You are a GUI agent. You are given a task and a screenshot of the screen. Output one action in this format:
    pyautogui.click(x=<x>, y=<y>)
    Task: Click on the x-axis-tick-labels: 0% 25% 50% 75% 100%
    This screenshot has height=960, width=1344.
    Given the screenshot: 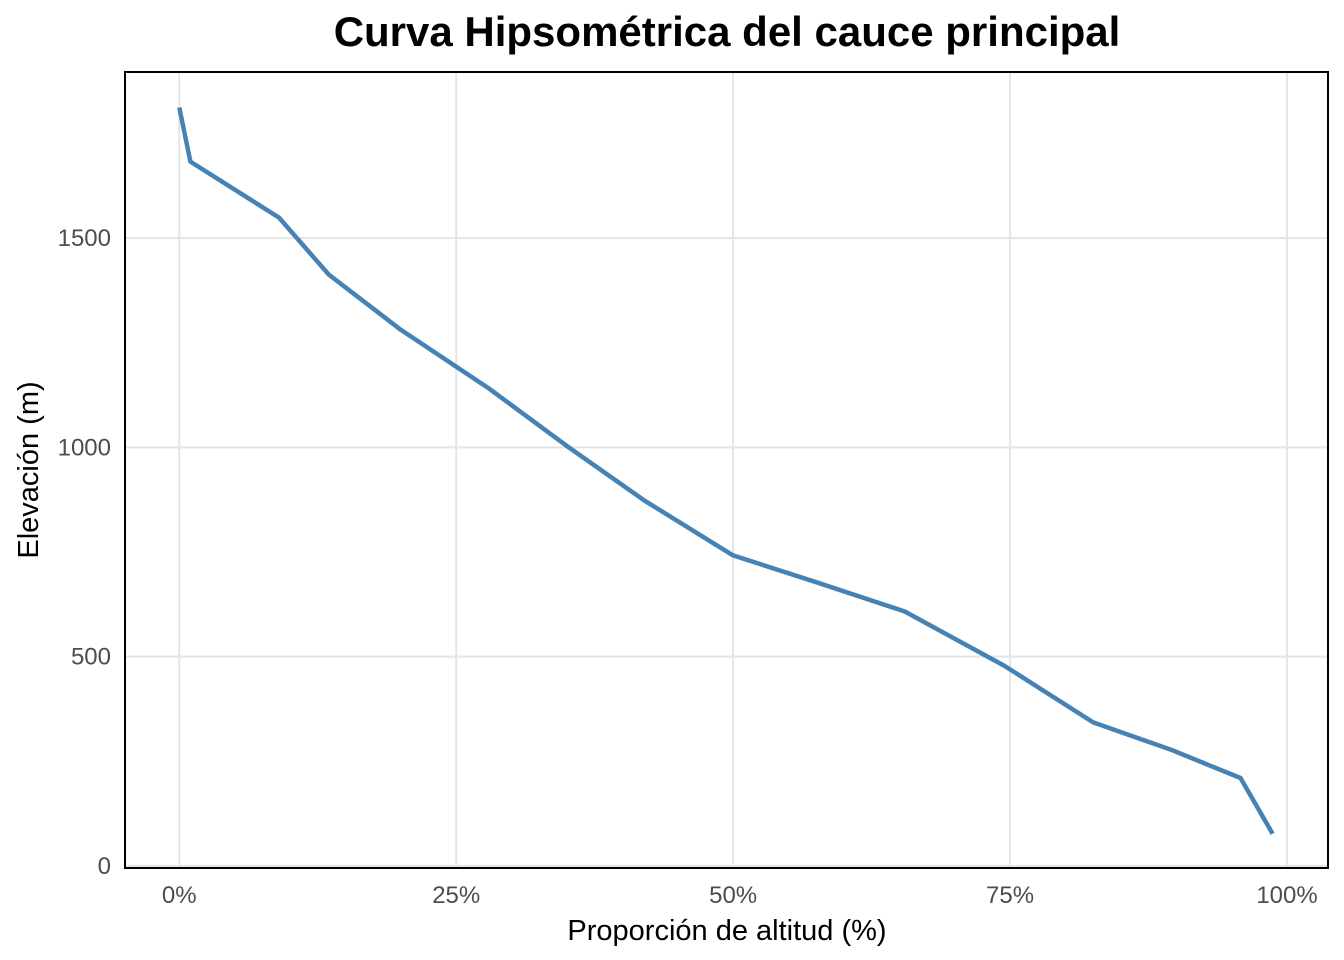 What is the action you would take?
    pyautogui.click(x=740, y=895)
    